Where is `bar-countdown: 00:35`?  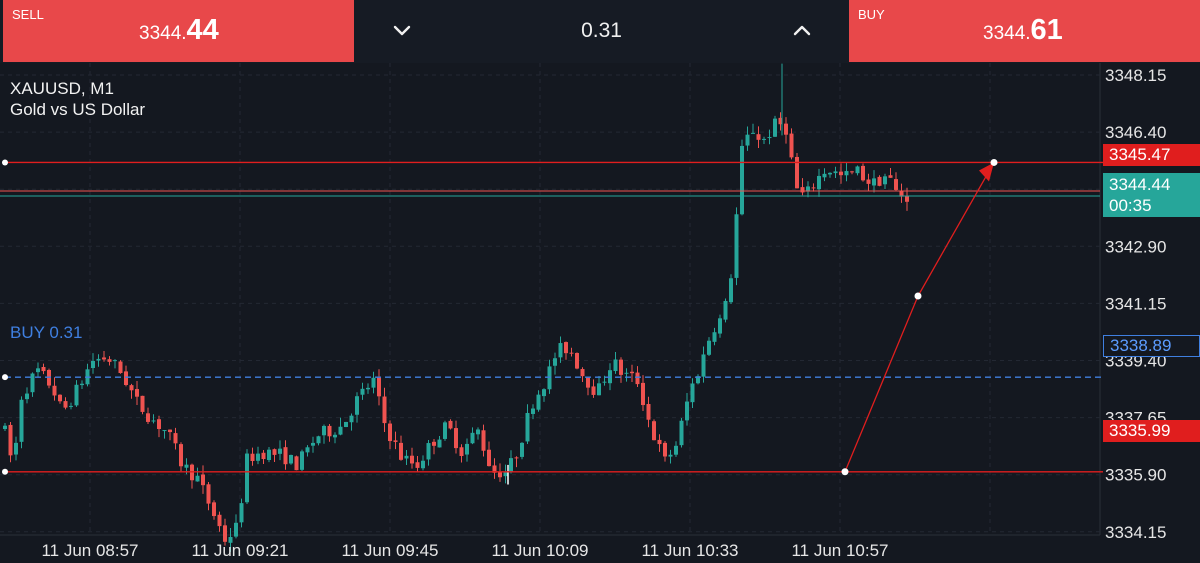 bar-countdown: 00:35 is located at coordinates (1130, 205).